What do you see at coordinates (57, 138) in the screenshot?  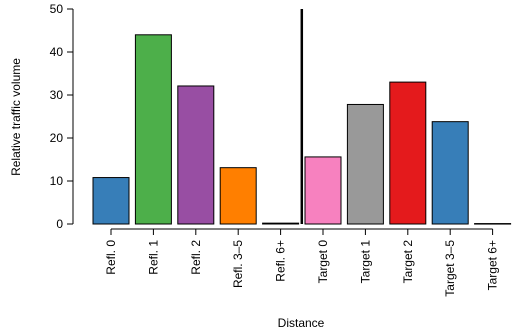 I see `y-tick-label: 20` at bounding box center [57, 138].